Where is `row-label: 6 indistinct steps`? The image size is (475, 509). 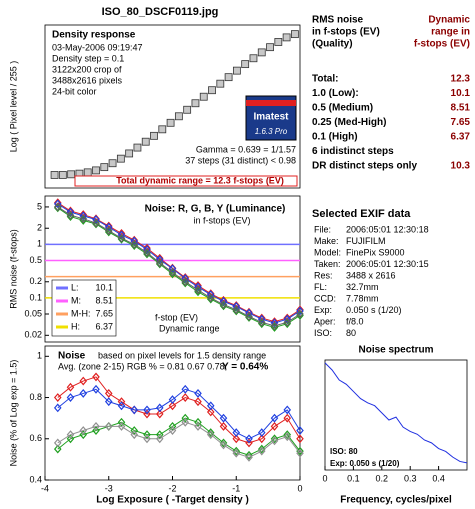 row-label: 6 indistinct steps is located at coordinates (353, 151).